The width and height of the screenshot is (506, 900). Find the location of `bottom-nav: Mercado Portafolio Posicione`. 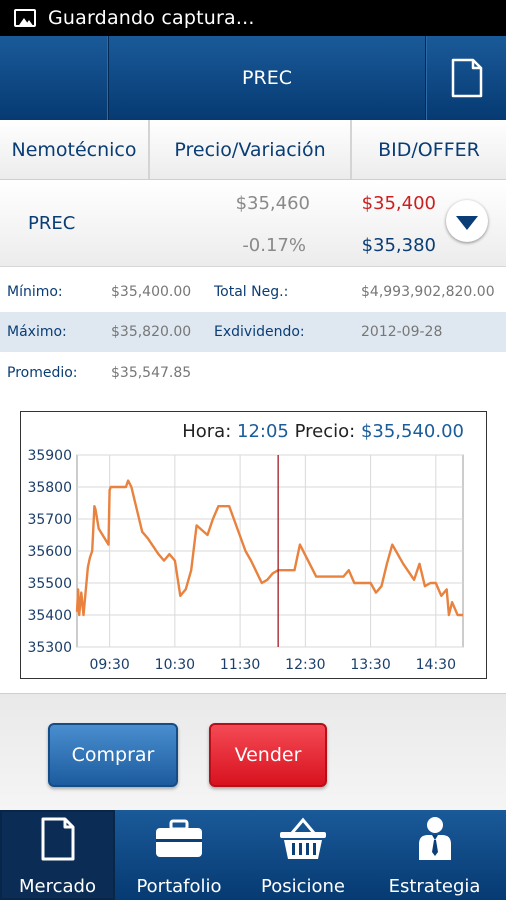

bottom-nav: Mercado Portafolio Posicione is located at coordinates (253, 855).